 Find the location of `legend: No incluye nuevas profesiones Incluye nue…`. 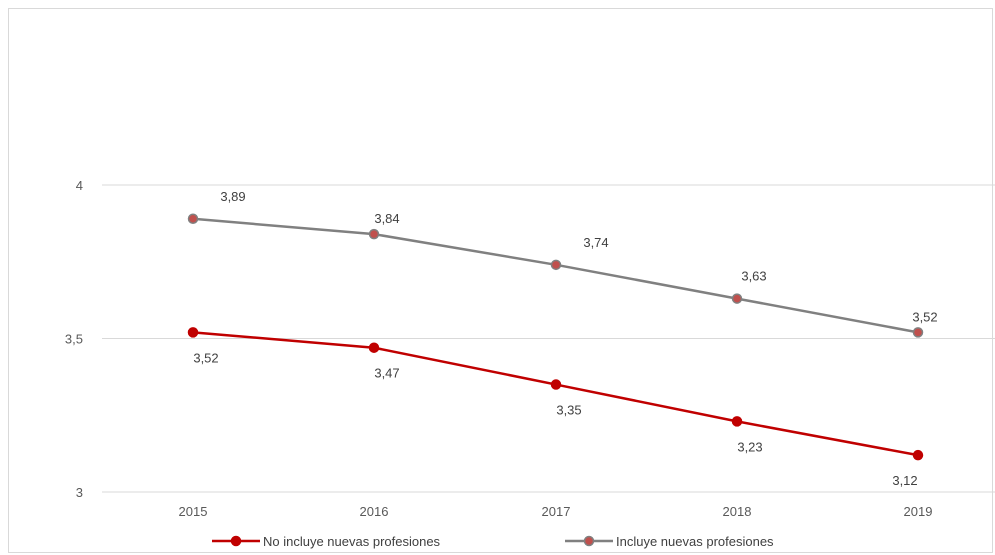

legend: No incluye nuevas profesiones Incluye nue… is located at coordinates (493, 541).